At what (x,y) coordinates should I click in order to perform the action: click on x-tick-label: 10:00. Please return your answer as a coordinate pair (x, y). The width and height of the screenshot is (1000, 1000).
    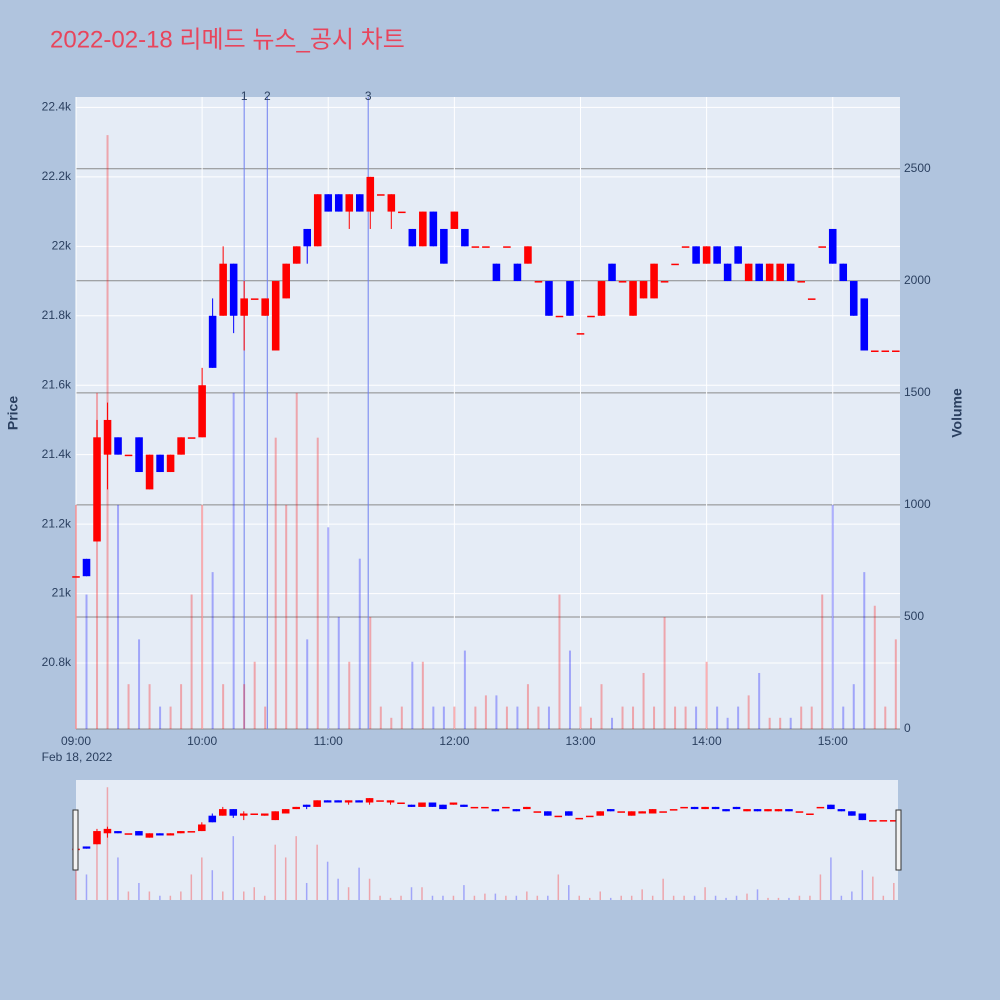
    Looking at the image, I should click on (202, 741).